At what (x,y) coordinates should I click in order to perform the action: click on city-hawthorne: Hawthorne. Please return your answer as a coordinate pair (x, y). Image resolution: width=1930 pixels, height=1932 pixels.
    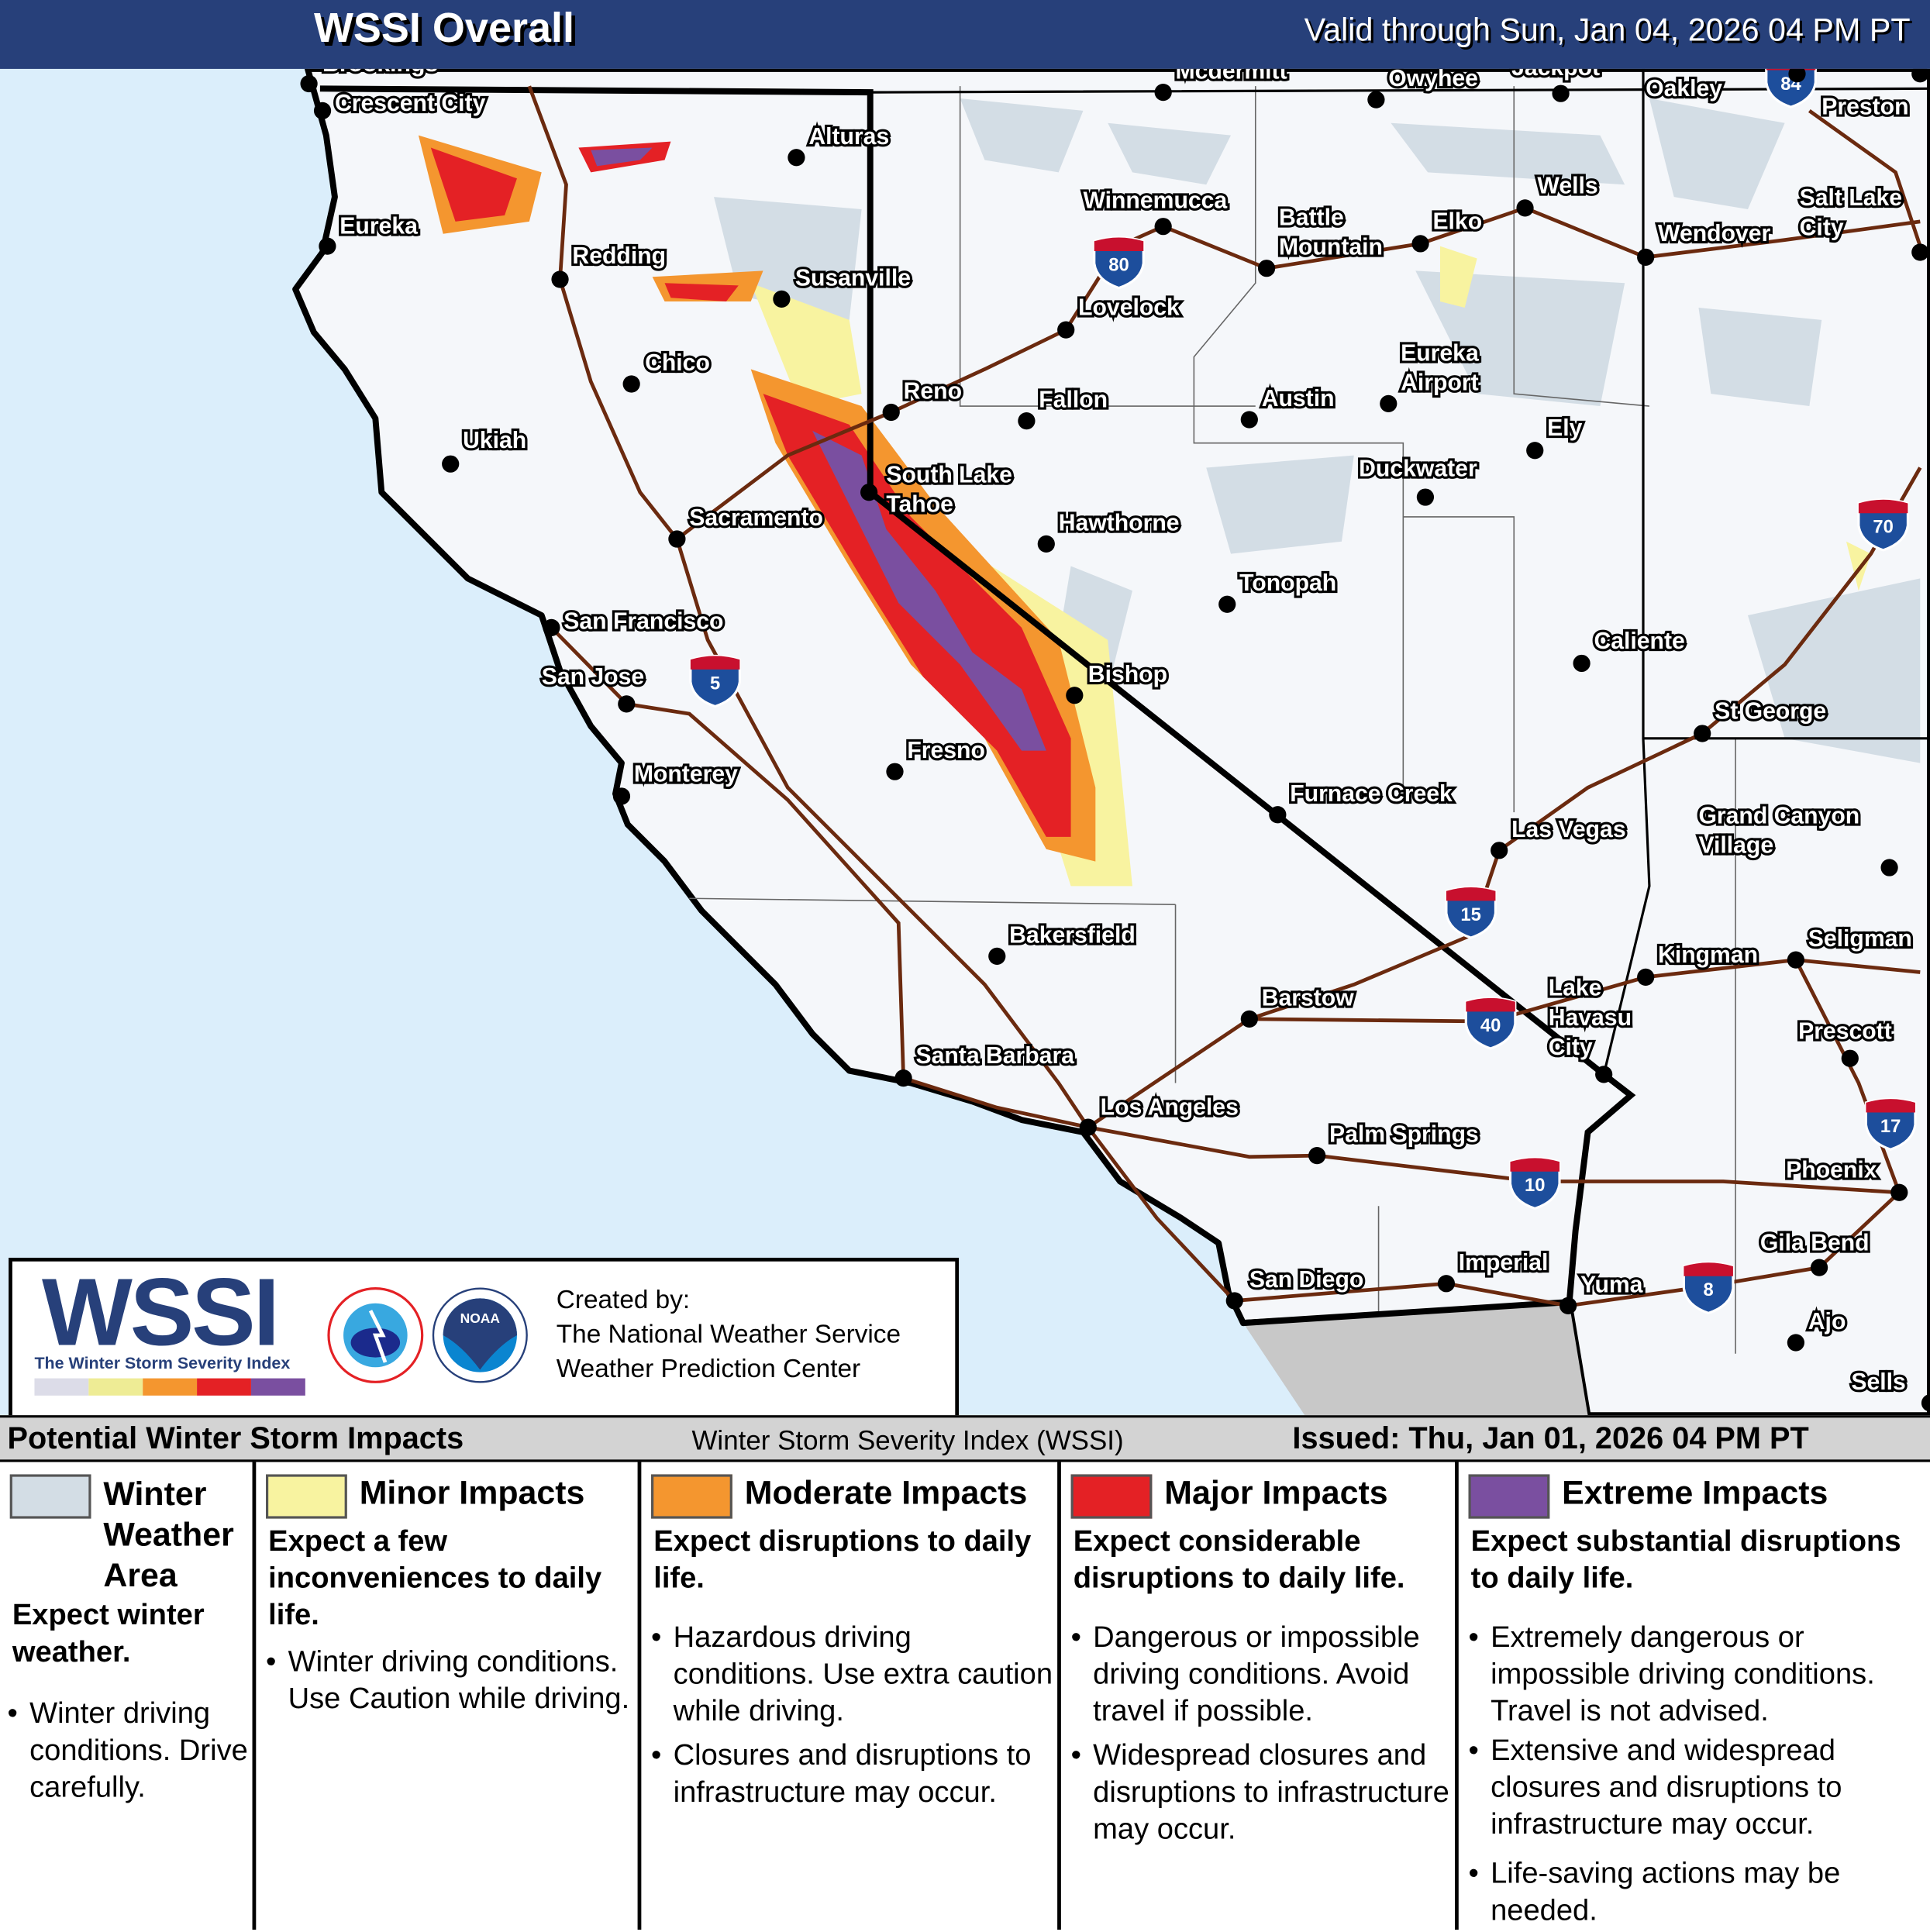
    Looking at the image, I should click on (1109, 530).